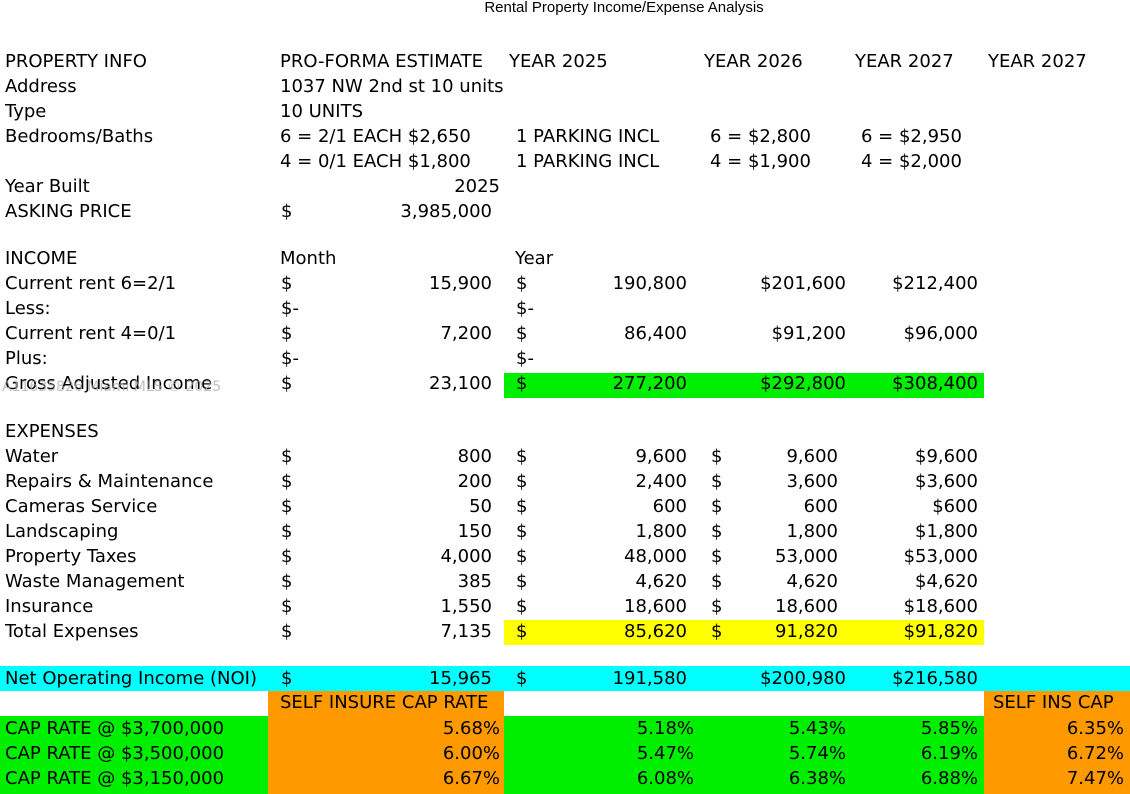 The height and width of the screenshot is (794, 1130). Describe the element at coordinates (477, 186) in the screenshot. I see `year-built-value: 2025` at that location.